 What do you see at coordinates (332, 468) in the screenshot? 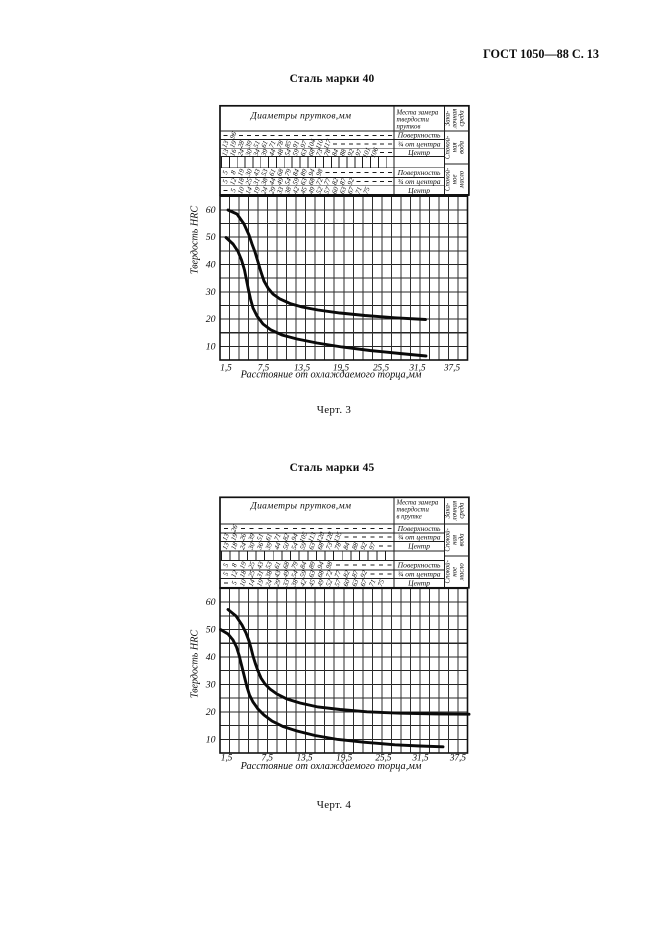
I see `svg-text: Сталь марки 45` at bounding box center [332, 468].